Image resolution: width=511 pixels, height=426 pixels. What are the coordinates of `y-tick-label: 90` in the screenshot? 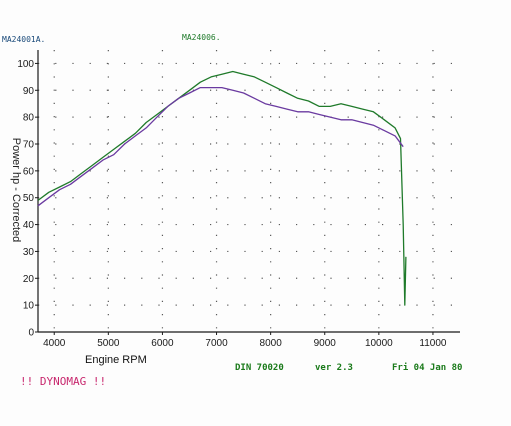 It's located at (29, 91).